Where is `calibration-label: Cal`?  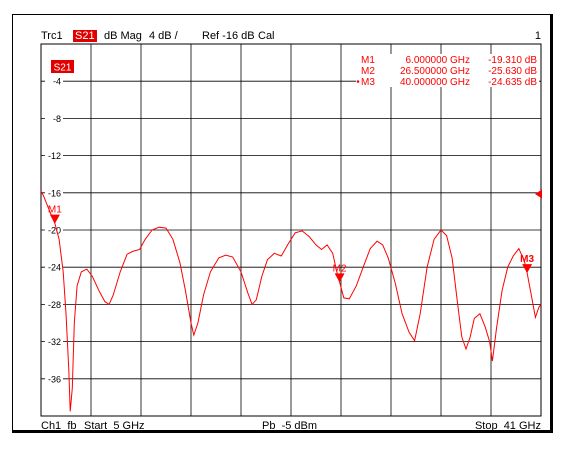
calibration-label: Cal is located at coordinates (266, 36).